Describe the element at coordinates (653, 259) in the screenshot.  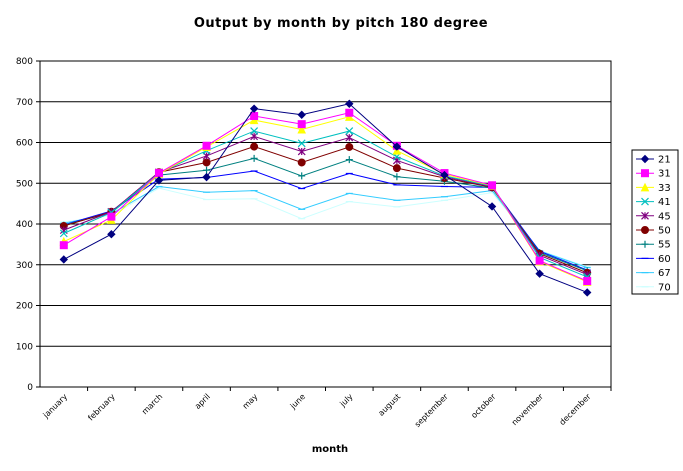
I see `legend-item-60: 60` at that location.